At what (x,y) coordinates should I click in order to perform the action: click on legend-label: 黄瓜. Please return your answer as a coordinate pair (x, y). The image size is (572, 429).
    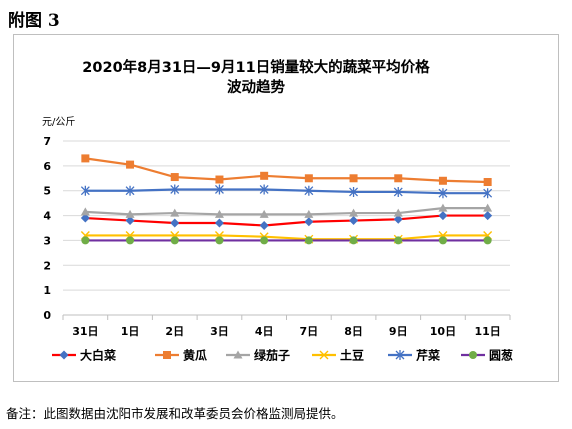
    Looking at the image, I should click on (195, 355).